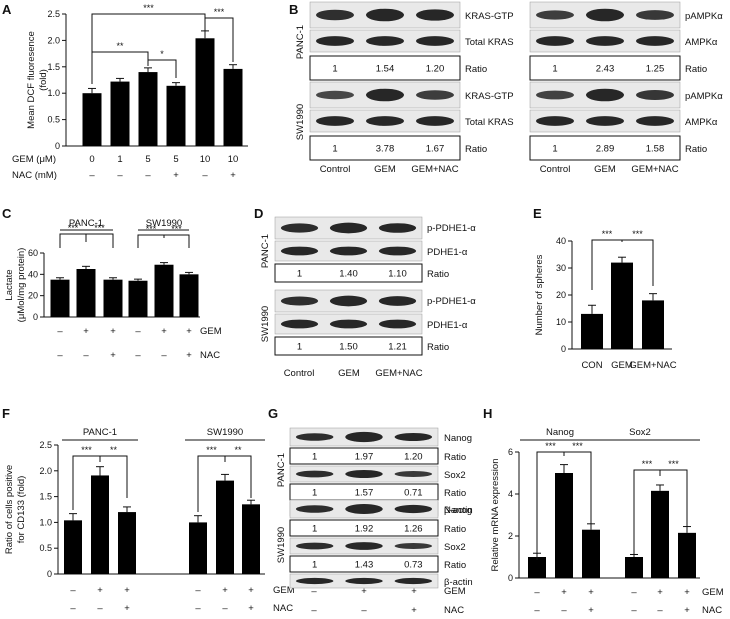 The height and width of the screenshot is (619, 730). What do you see at coordinates (510, 536) in the screenshot?
I see `y-tick-label: 2` at bounding box center [510, 536].